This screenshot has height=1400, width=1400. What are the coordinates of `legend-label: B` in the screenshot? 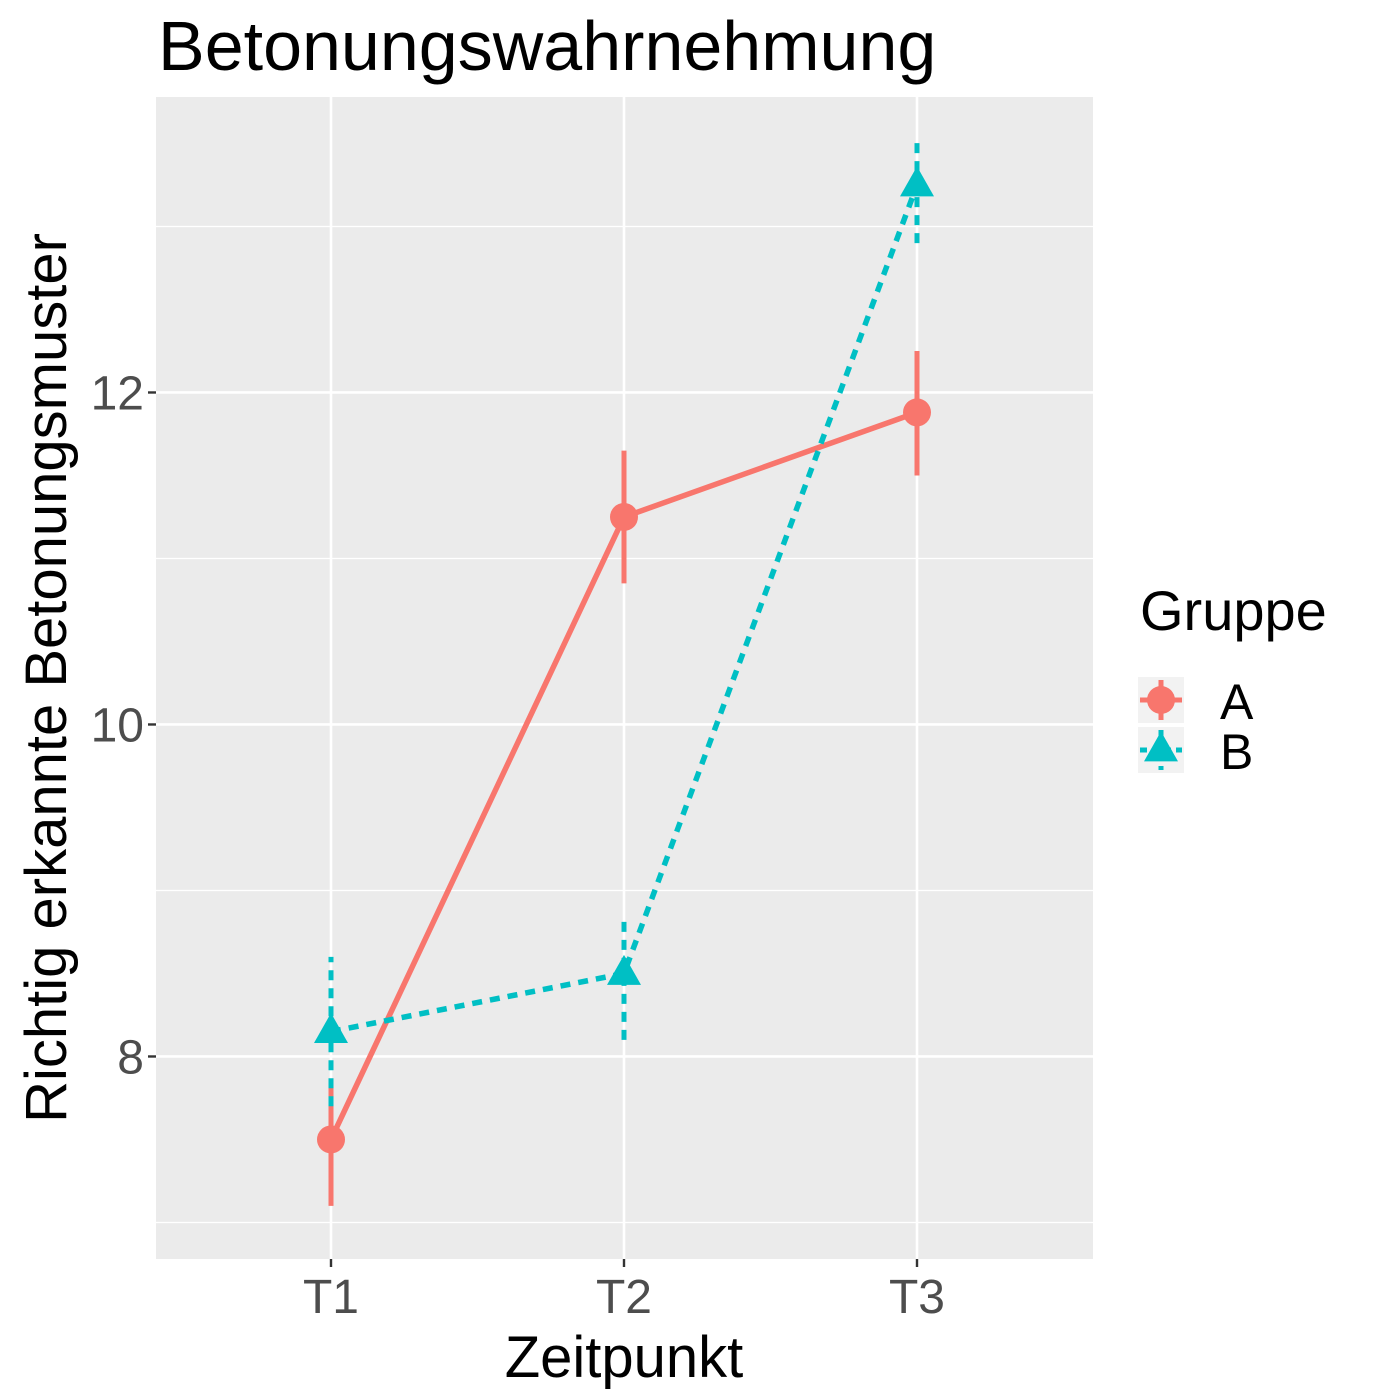 It's located at (1236, 752).